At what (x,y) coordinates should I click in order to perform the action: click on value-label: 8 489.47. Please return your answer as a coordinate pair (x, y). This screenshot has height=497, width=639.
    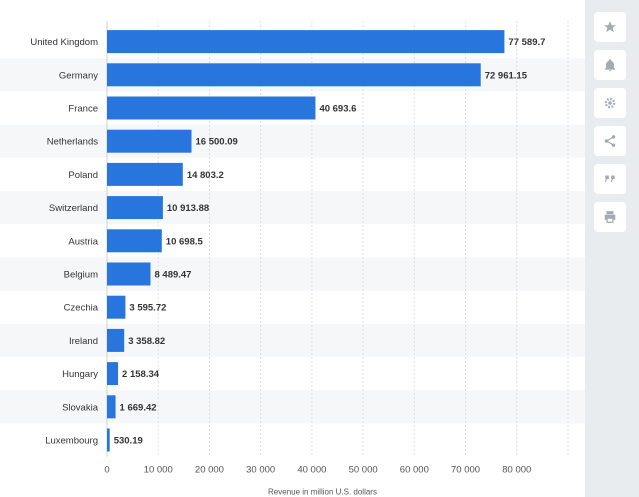
    Looking at the image, I should click on (172, 275).